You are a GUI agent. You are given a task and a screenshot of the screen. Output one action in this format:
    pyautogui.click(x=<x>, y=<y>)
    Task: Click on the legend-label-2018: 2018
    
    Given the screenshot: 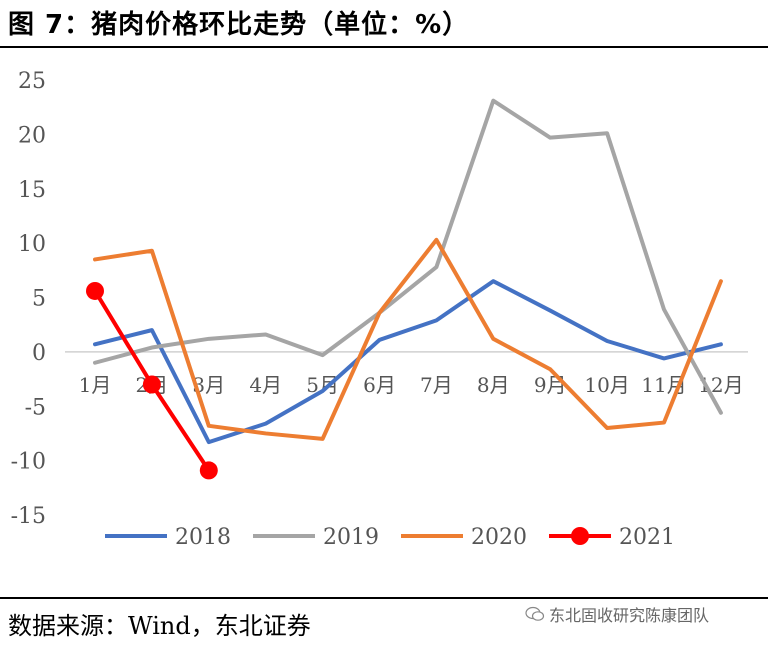 What is the action you would take?
    pyautogui.click(x=203, y=537)
    